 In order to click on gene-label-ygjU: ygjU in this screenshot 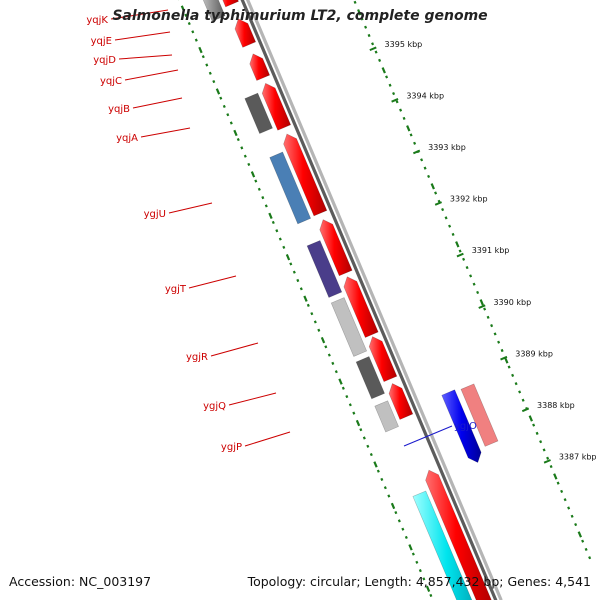, I will do `click(155, 214)`.